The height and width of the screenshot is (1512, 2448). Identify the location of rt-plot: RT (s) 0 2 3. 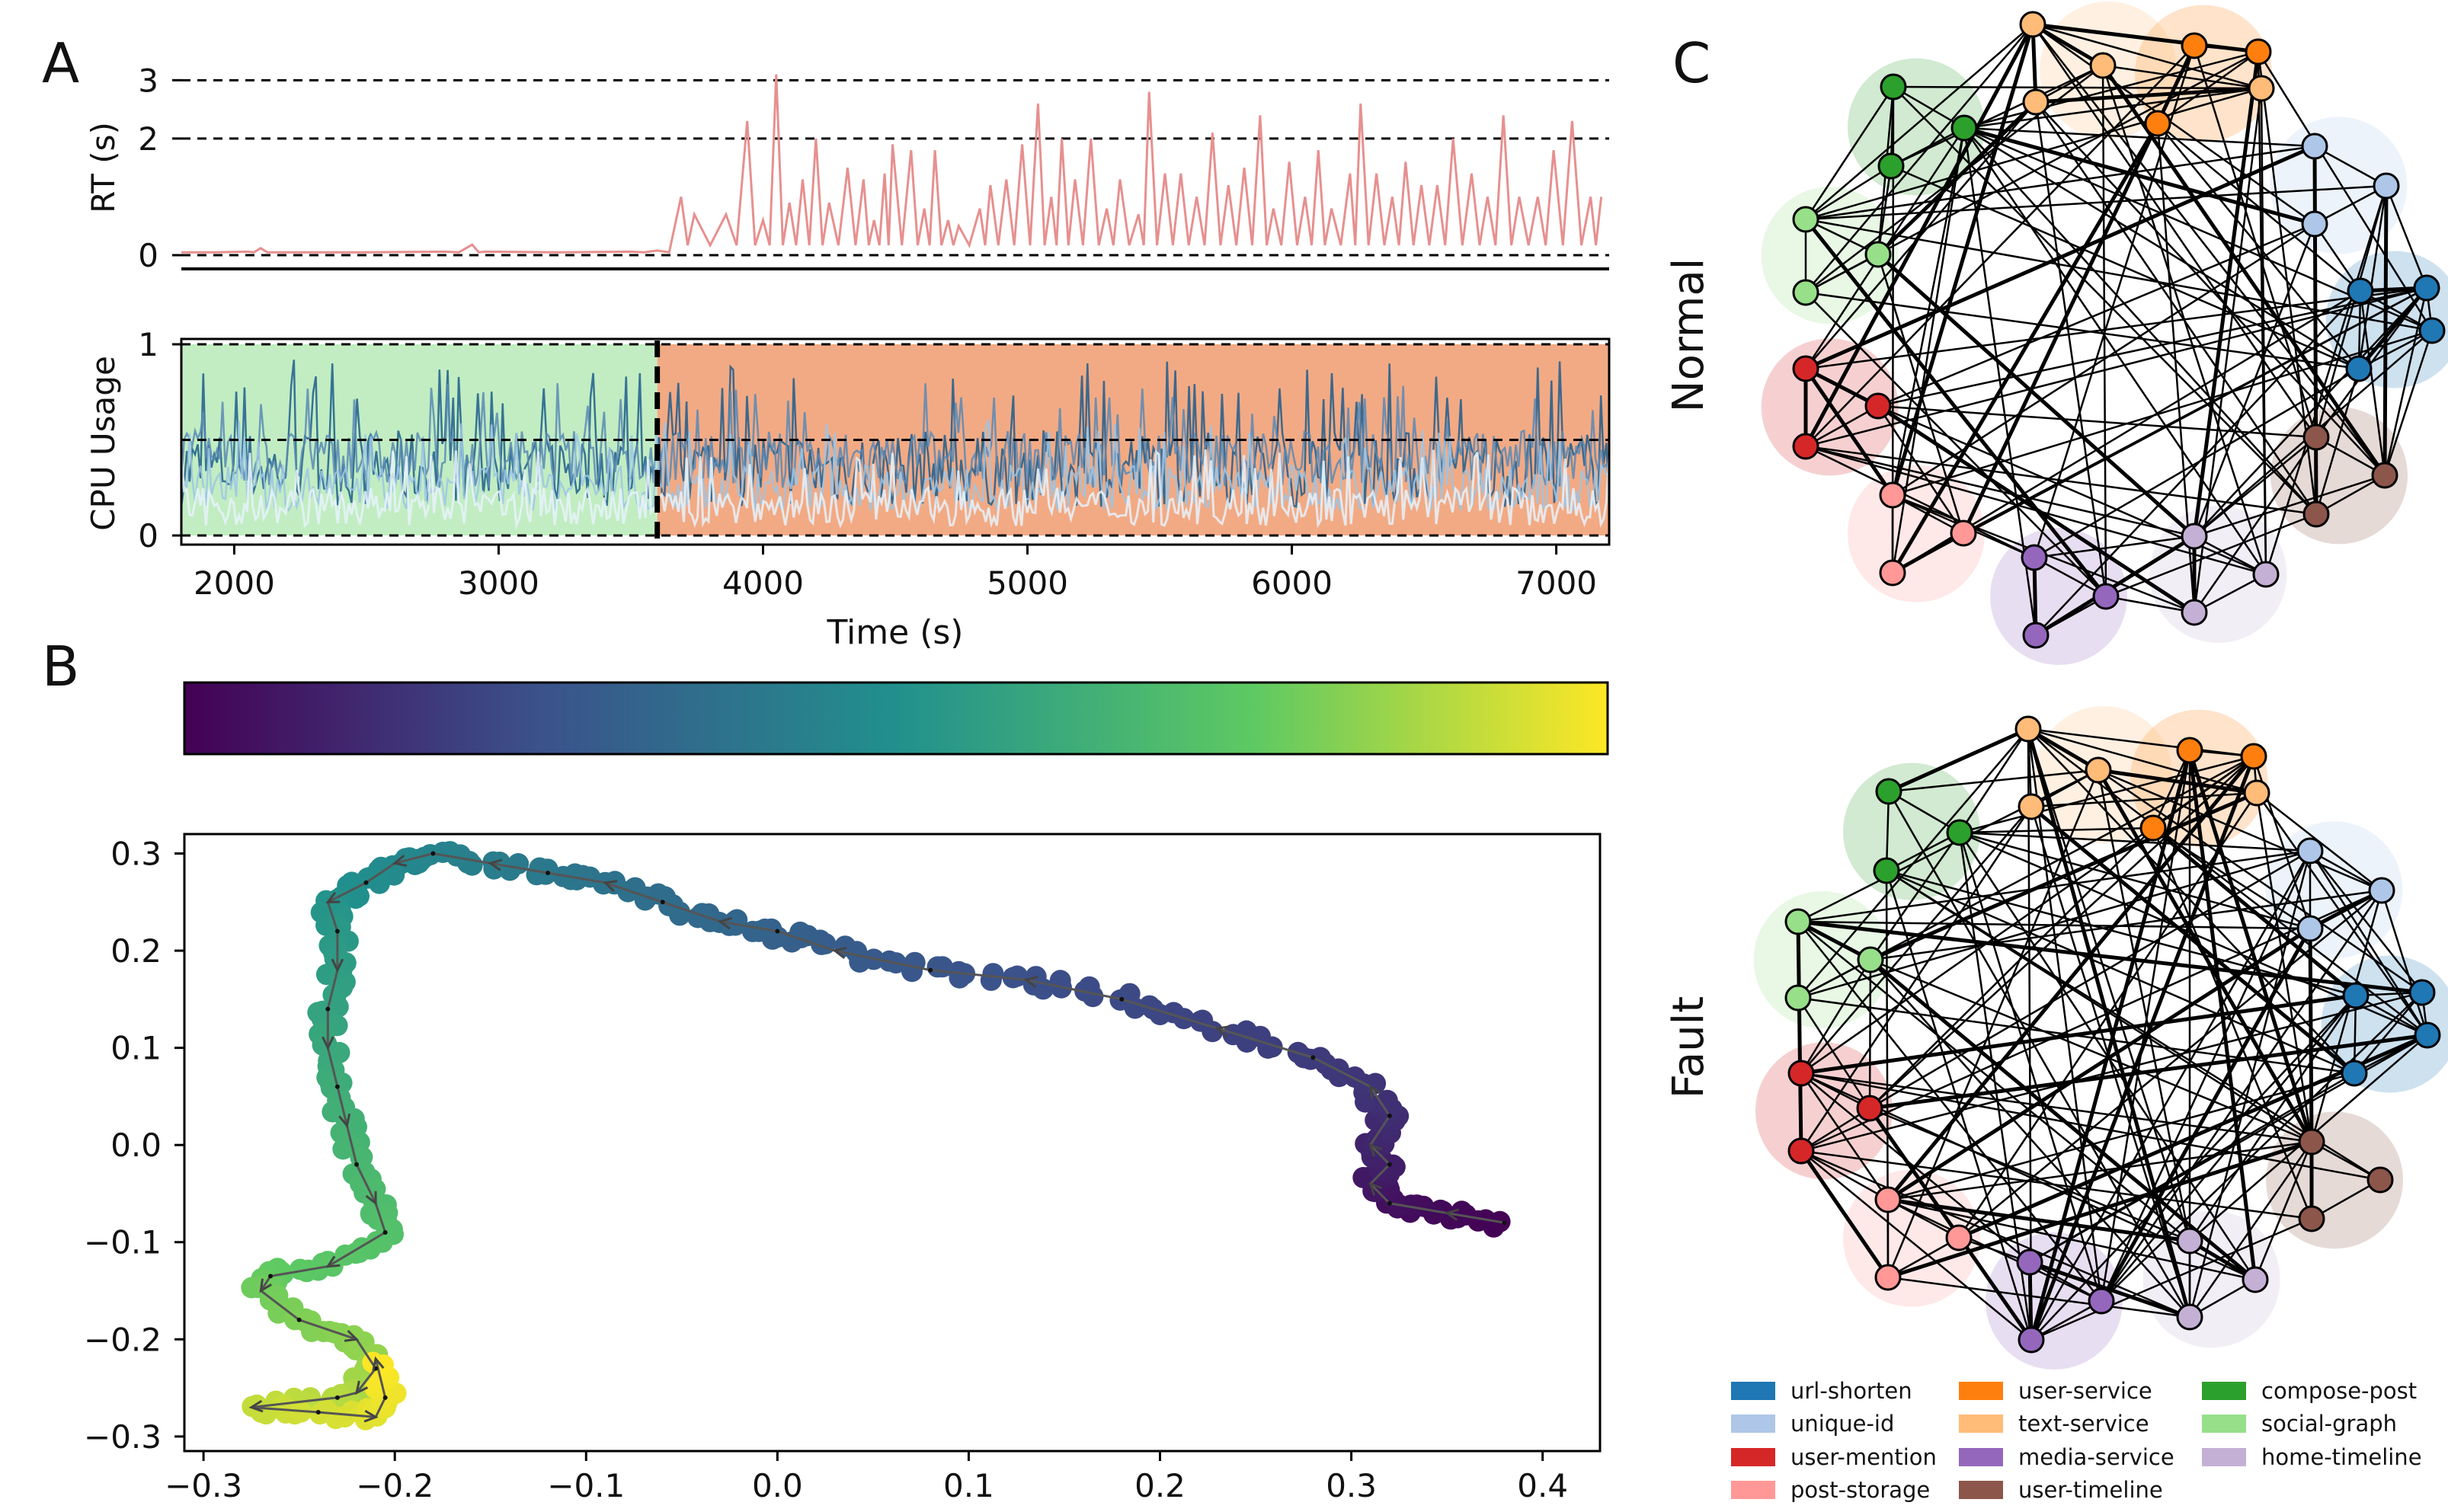
(847, 168).